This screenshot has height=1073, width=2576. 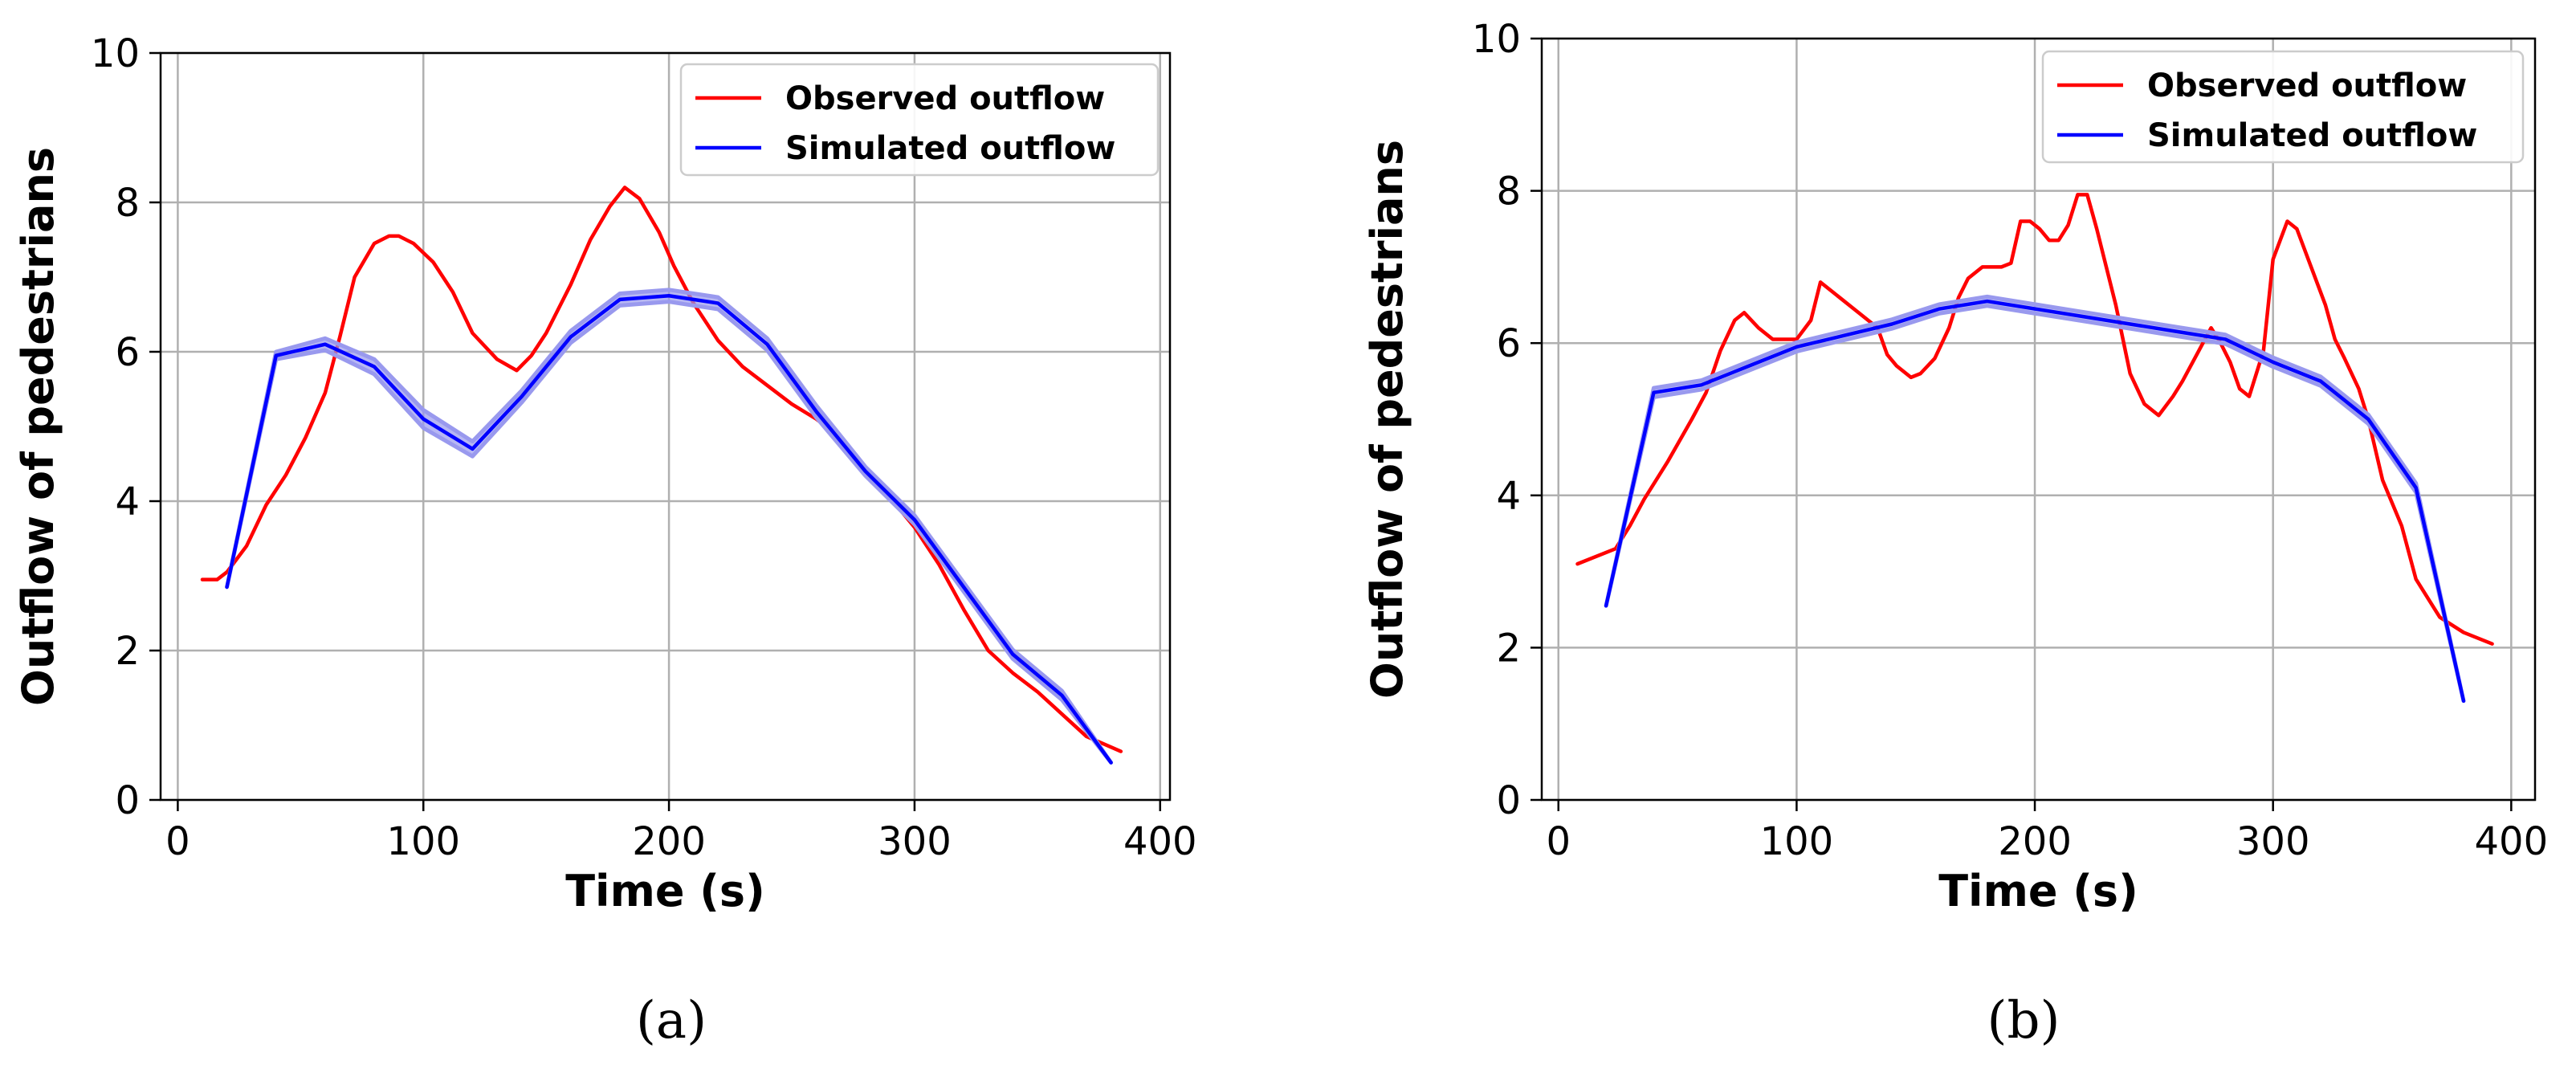 I want to click on panel-a-caption: (a), so click(x=671, y=1021).